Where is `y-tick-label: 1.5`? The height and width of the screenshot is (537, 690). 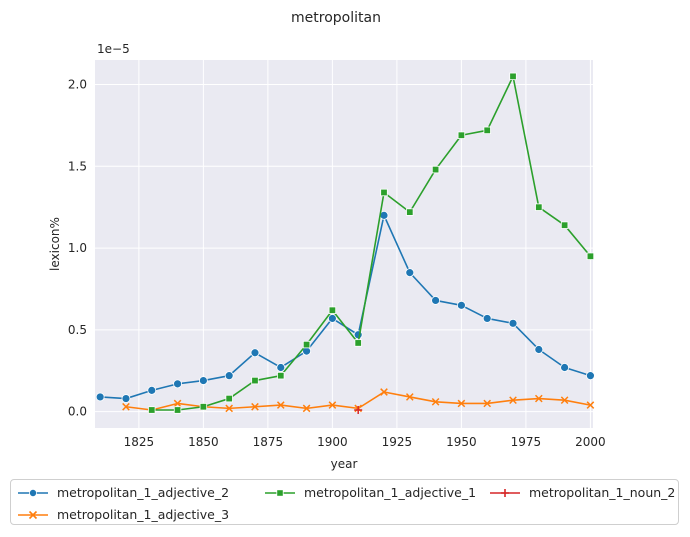
y-tick-label: 1.5 is located at coordinates (77, 166).